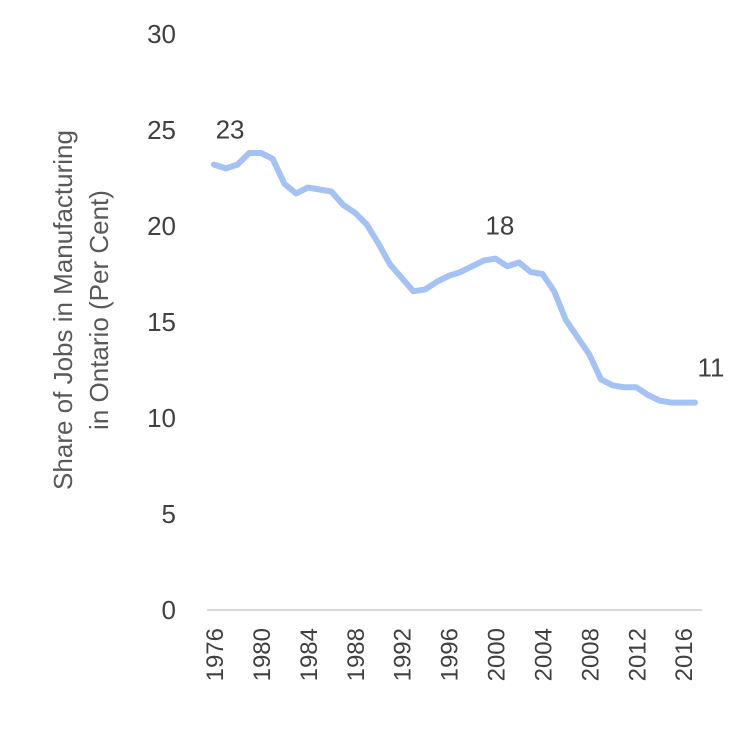 Image resolution: width=750 pixels, height=737 pixels. Describe the element at coordinates (63, 310) in the screenshot. I see `y-axis-title-line-1: Share of Jobs in Manufacturing` at that location.